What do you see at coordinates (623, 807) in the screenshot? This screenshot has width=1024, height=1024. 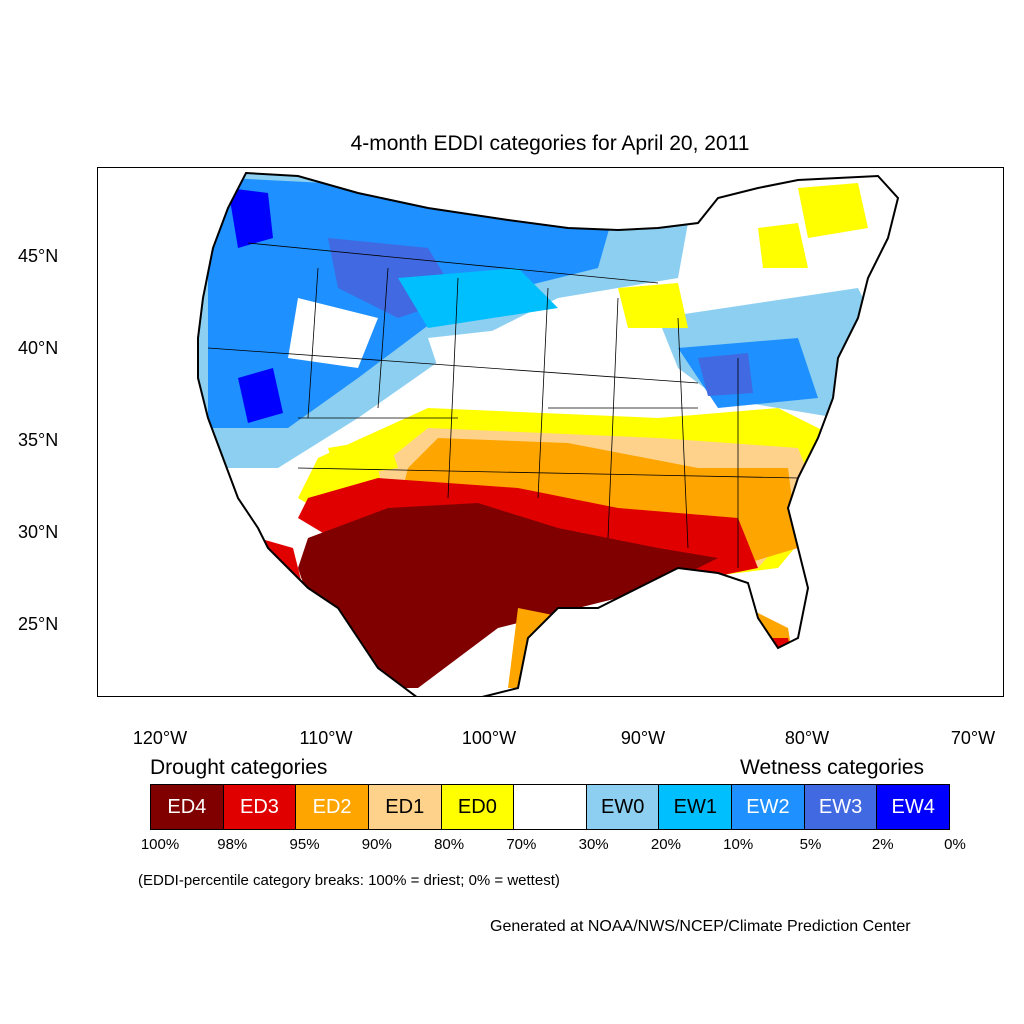 I see `legend-cell-ew0: EW0` at bounding box center [623, 807].